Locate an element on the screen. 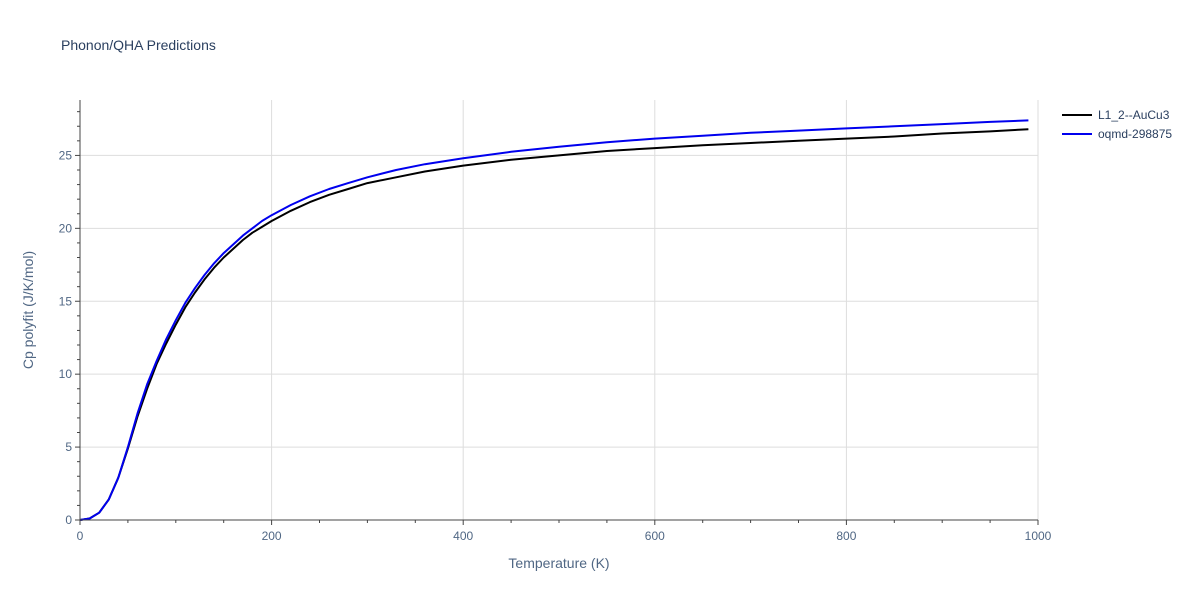  x-tick-label: 1000 is located at coordinates (1038, 536).